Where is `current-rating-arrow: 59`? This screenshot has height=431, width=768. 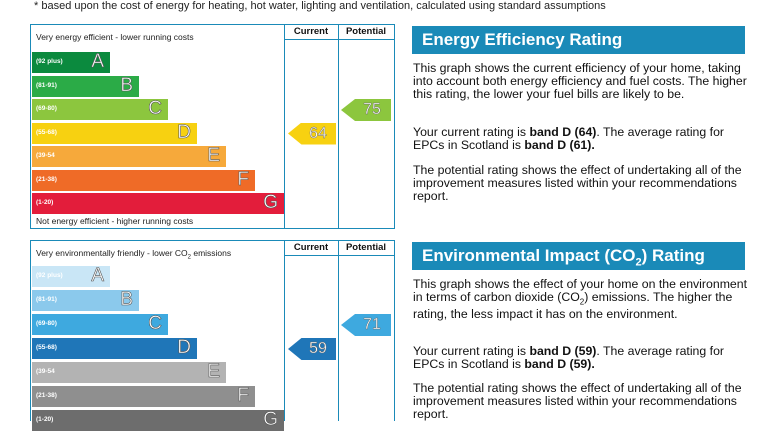 current-rating-arrow: 59 is located at coordinates (312, 349).